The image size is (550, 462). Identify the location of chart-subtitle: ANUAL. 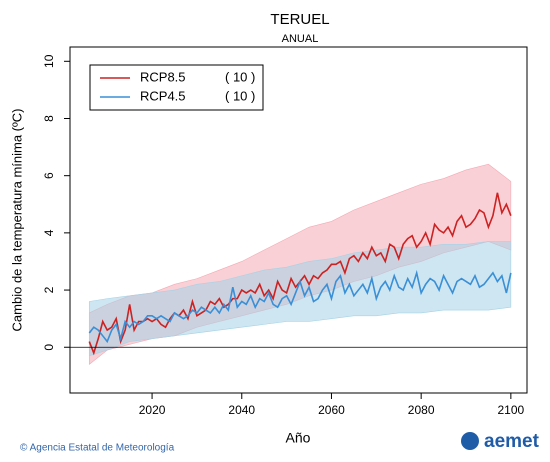
(300, 39).